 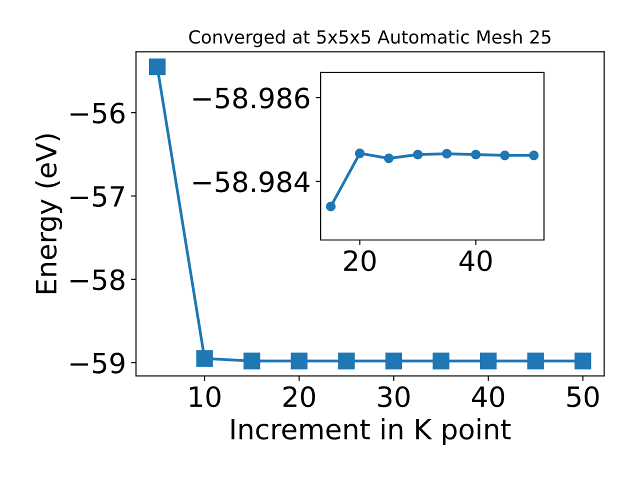 What do you see at coordinates (205, 397) in the screenshot?
I see `x-tick-label: 10` at bounding box center [205, 397].